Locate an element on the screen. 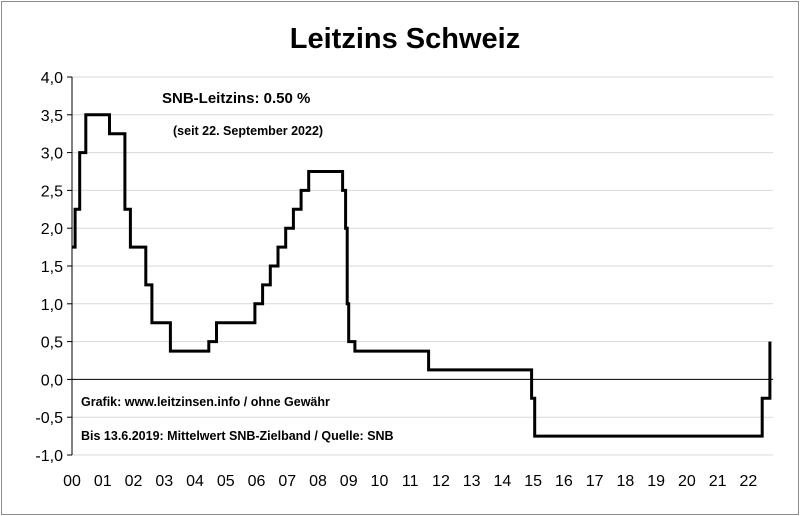 This screenshot has height=516, width=800. x-tick-label: 16 is located at coordinates (564, 481).